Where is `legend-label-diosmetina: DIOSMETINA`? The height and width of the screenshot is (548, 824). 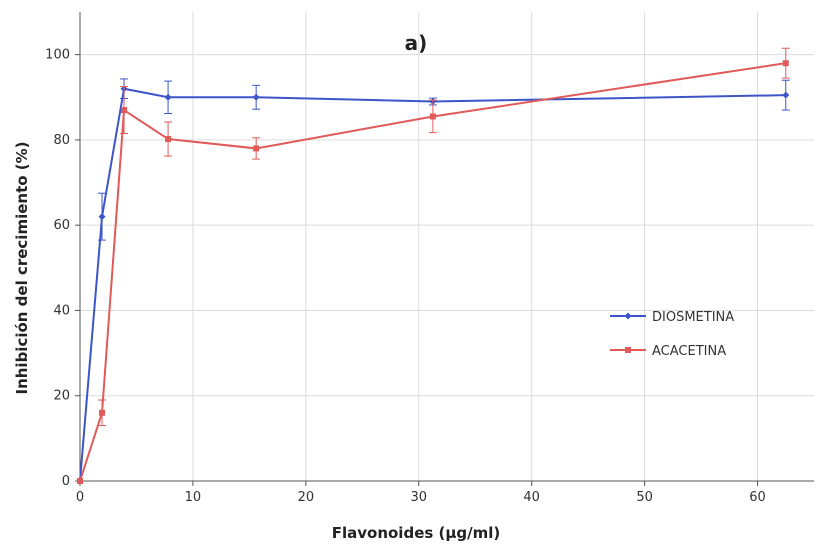
legend-label-diosmetina: DIOSMETINA is located at coordinates (693, 317).